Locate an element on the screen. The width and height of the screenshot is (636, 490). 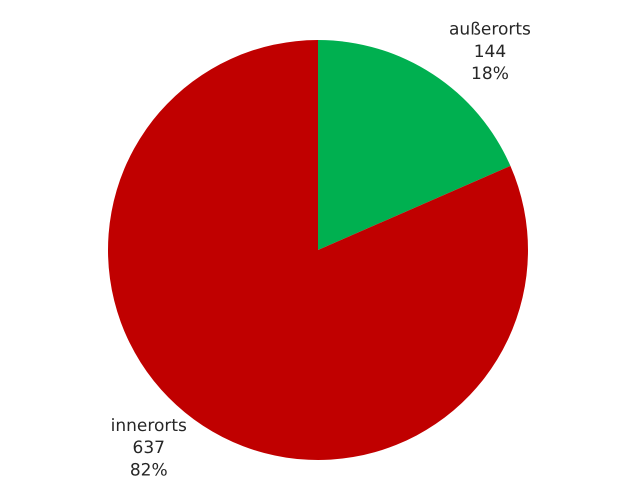
data-label: 637 82% is located at coordinates (149, 459).